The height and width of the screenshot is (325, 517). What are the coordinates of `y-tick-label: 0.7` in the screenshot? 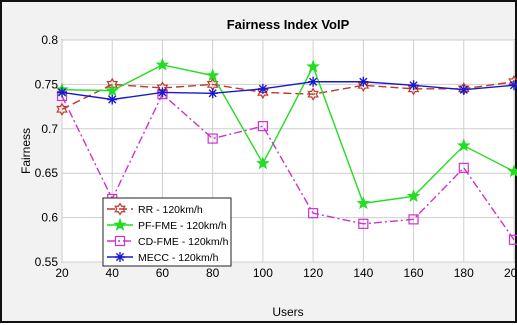 It's located at (49, 129).